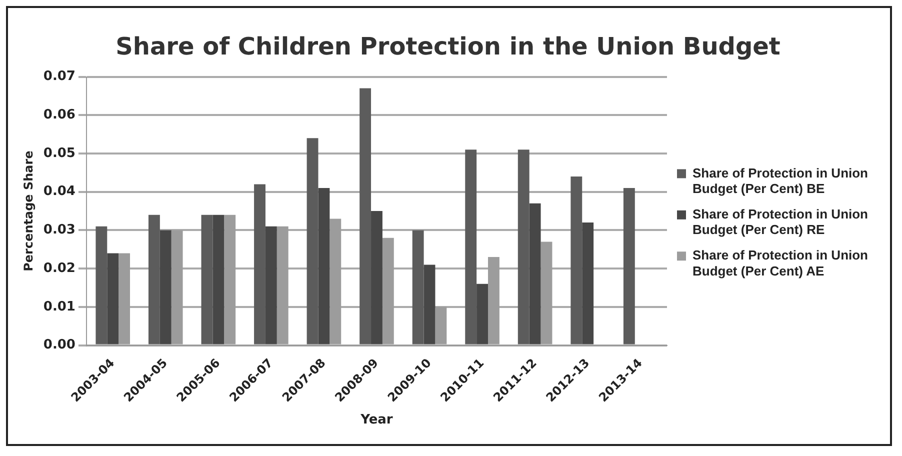 This screenshot has width=902, height=456. Describe the element at coordinates (780, 180) in the screenshot. I see `legend-label: Share of Protection in Union Budget (Per Cent) BE` at that location.